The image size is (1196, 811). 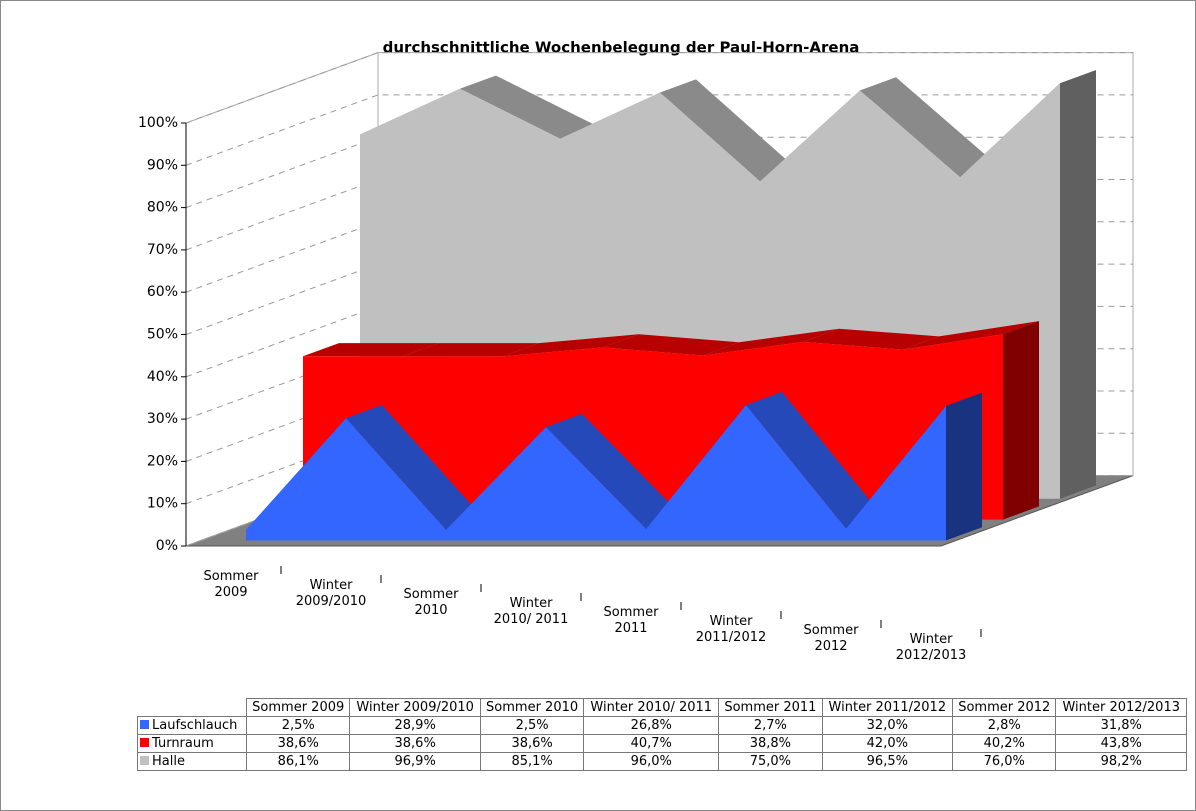 I want to click on table-header: Sommer 2009, so click(x=298, y=707).